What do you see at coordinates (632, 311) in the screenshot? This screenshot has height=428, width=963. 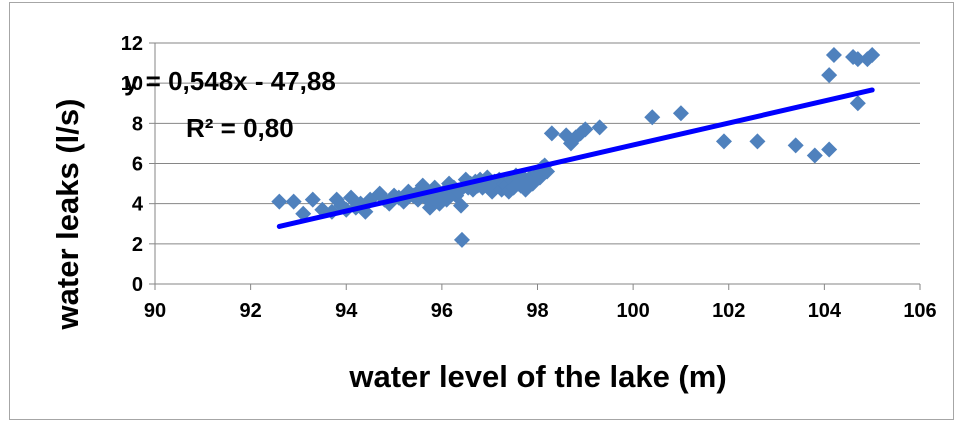 I see `x-tick-label: 100` at bounding box center [632, 311].